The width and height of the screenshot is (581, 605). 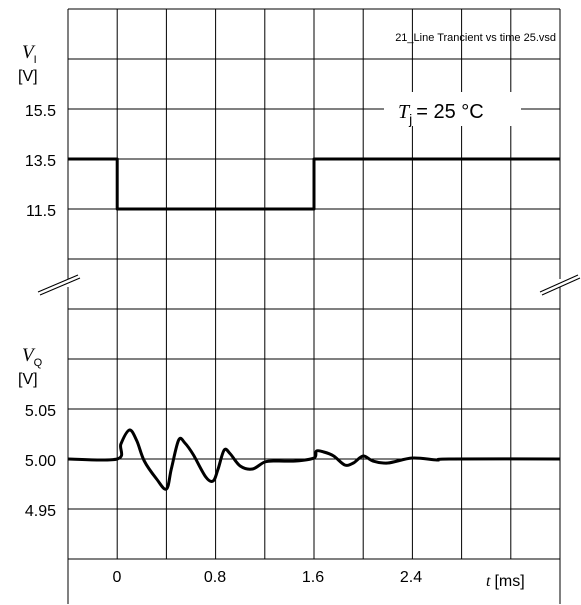 What do you see at coordinates (404, 112) in the screenshot?
I see `temperature-symbol: T` at bounding box center [404, 112].